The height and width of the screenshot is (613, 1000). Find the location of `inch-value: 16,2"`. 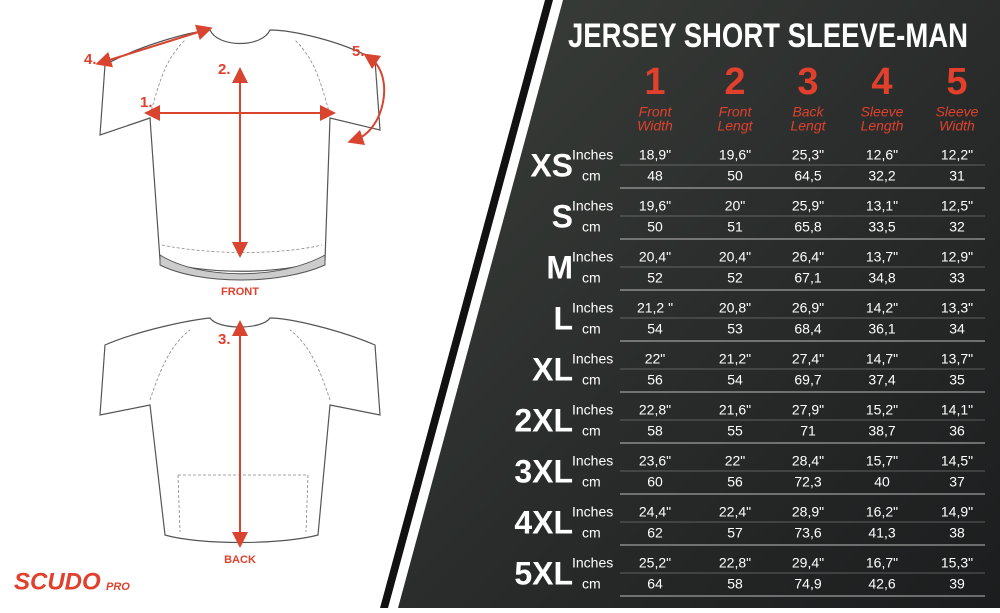

inch-value: 16,2" is located at coordinates (882, 512).